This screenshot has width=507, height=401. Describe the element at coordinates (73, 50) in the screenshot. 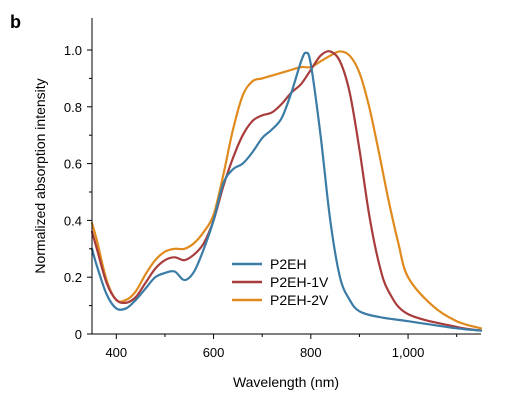

I see `y-tick-label: 1.0` at that location.